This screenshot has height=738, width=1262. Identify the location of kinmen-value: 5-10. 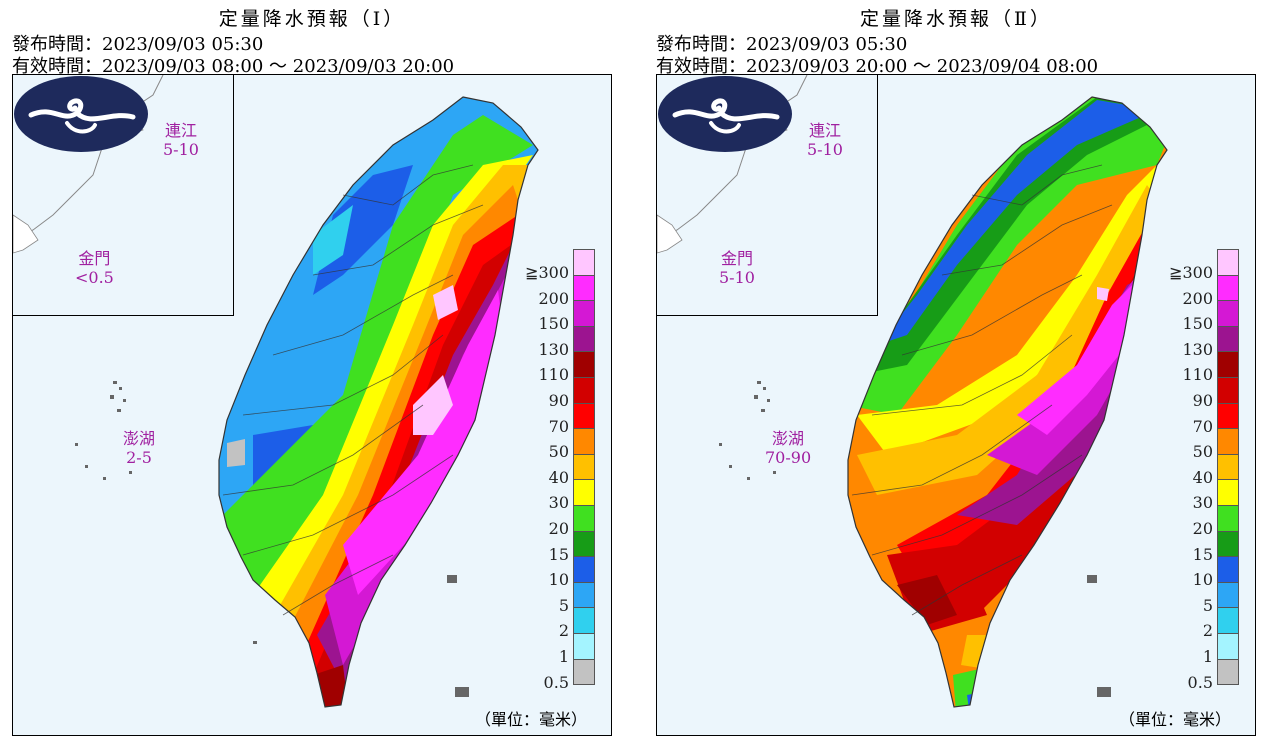
(737, 277).